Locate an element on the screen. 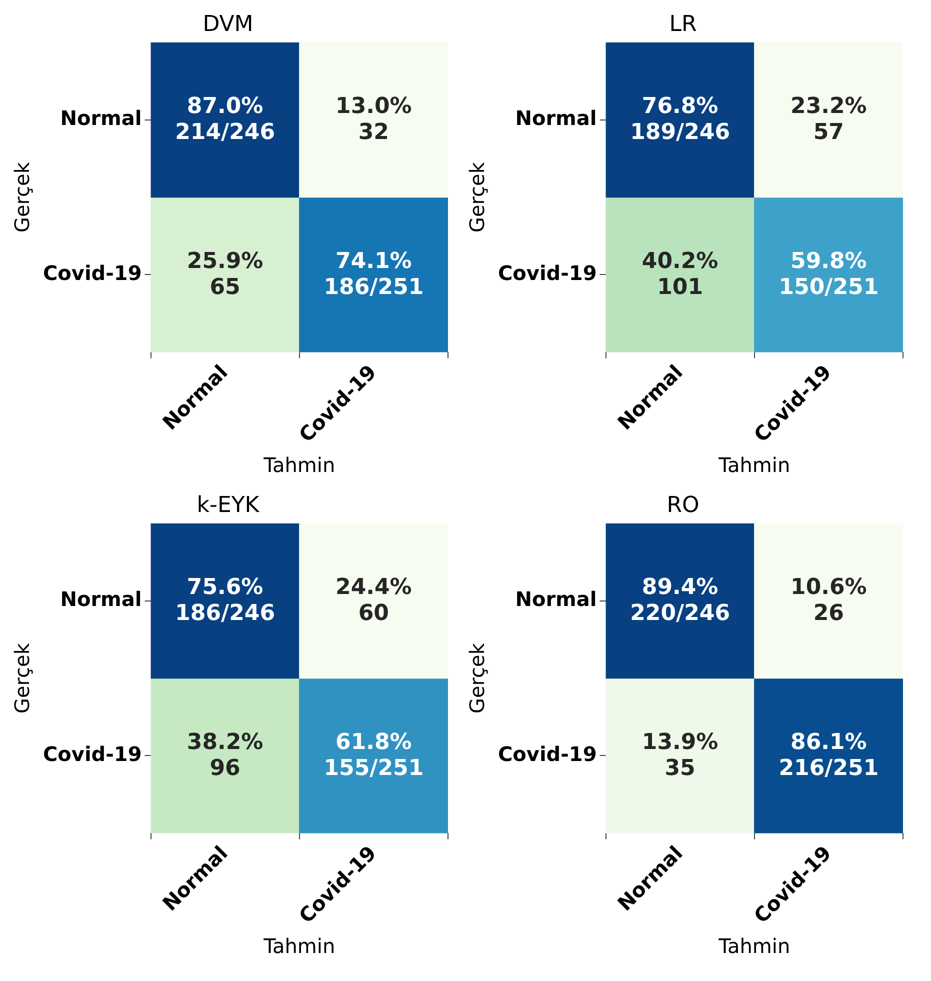 The height and width of the screenshot is (981, 931). data-label: 61.8% is located at coordinates (374, 743).